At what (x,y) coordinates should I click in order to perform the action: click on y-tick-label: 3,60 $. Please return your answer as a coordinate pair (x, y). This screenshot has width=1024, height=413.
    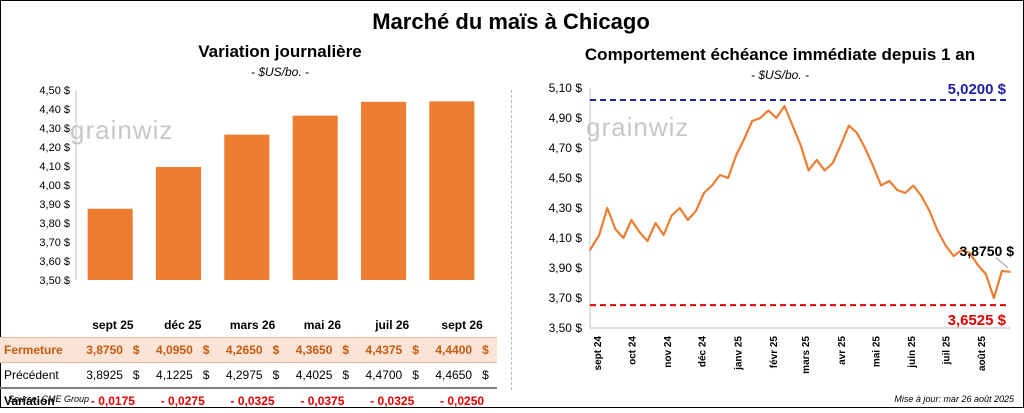
    Looking at the image, I should click on (54, 262).